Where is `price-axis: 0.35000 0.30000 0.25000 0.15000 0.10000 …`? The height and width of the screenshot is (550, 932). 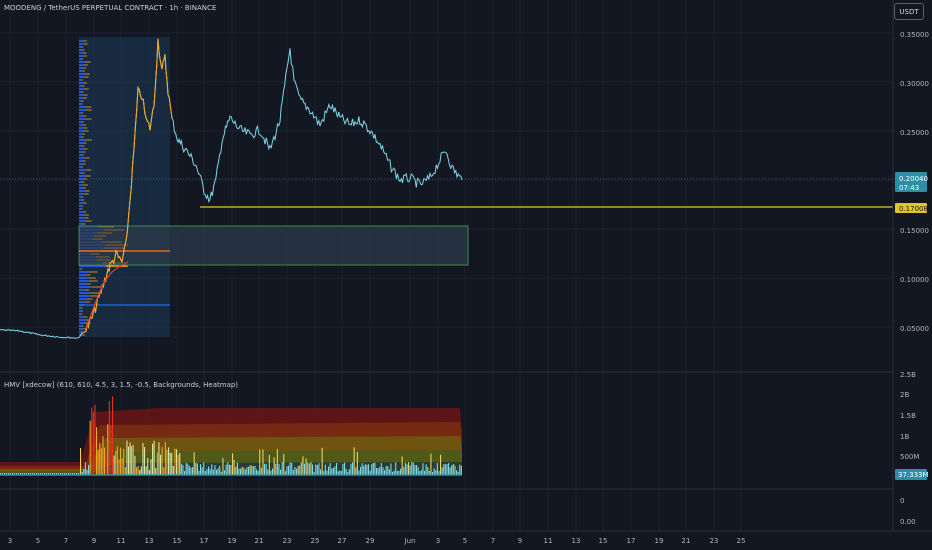
price-axis: 0.35000 0.30000 0.25000 0.15000 0.10000 … is located at coordinates (914, 182).